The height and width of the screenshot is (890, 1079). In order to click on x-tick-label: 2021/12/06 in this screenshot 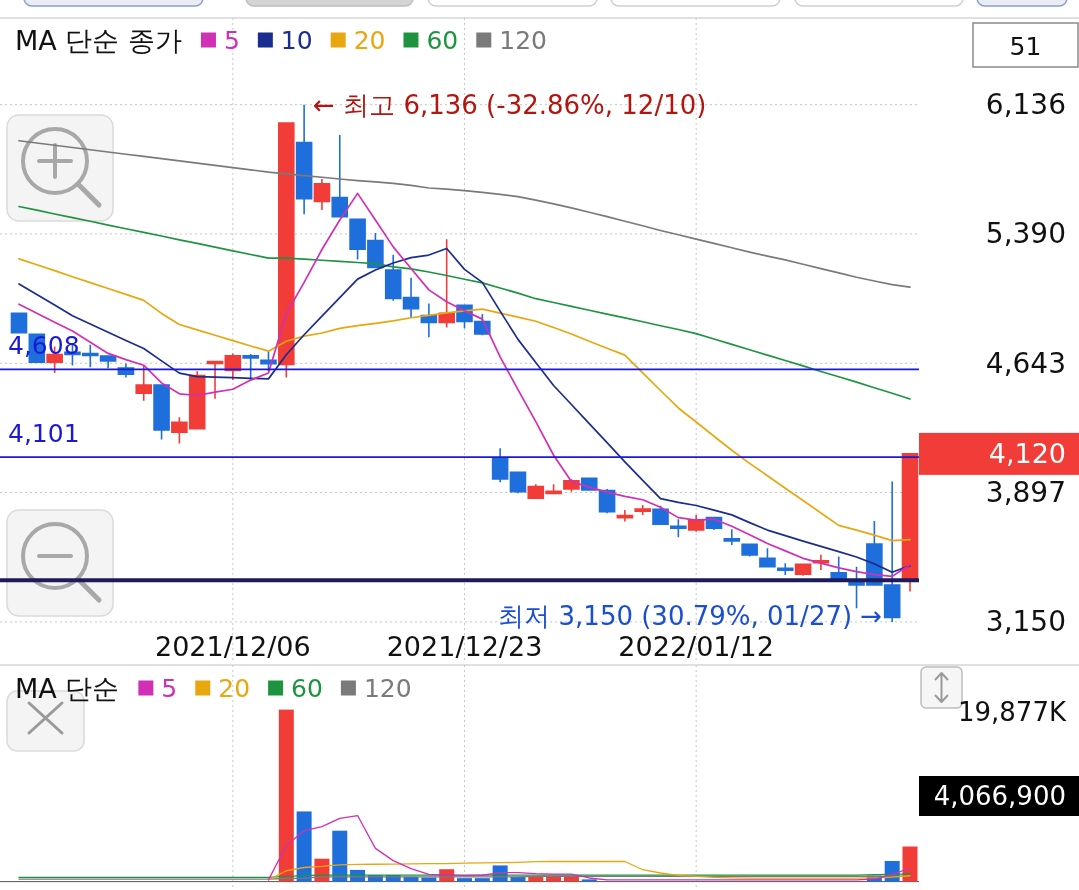, I will do `click(233, 646)`.